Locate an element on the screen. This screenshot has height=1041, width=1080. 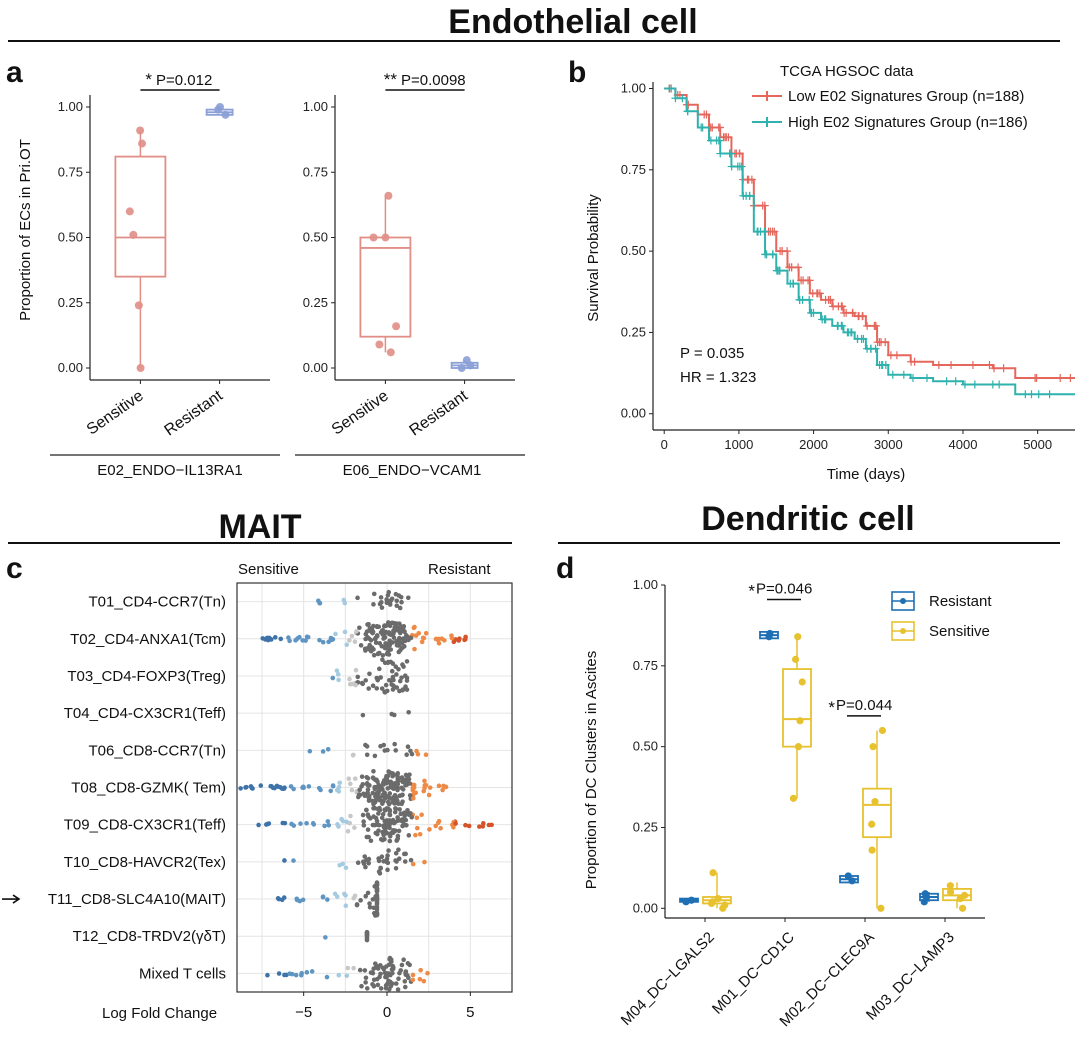
a1-box is located at coordinates (140, 216).